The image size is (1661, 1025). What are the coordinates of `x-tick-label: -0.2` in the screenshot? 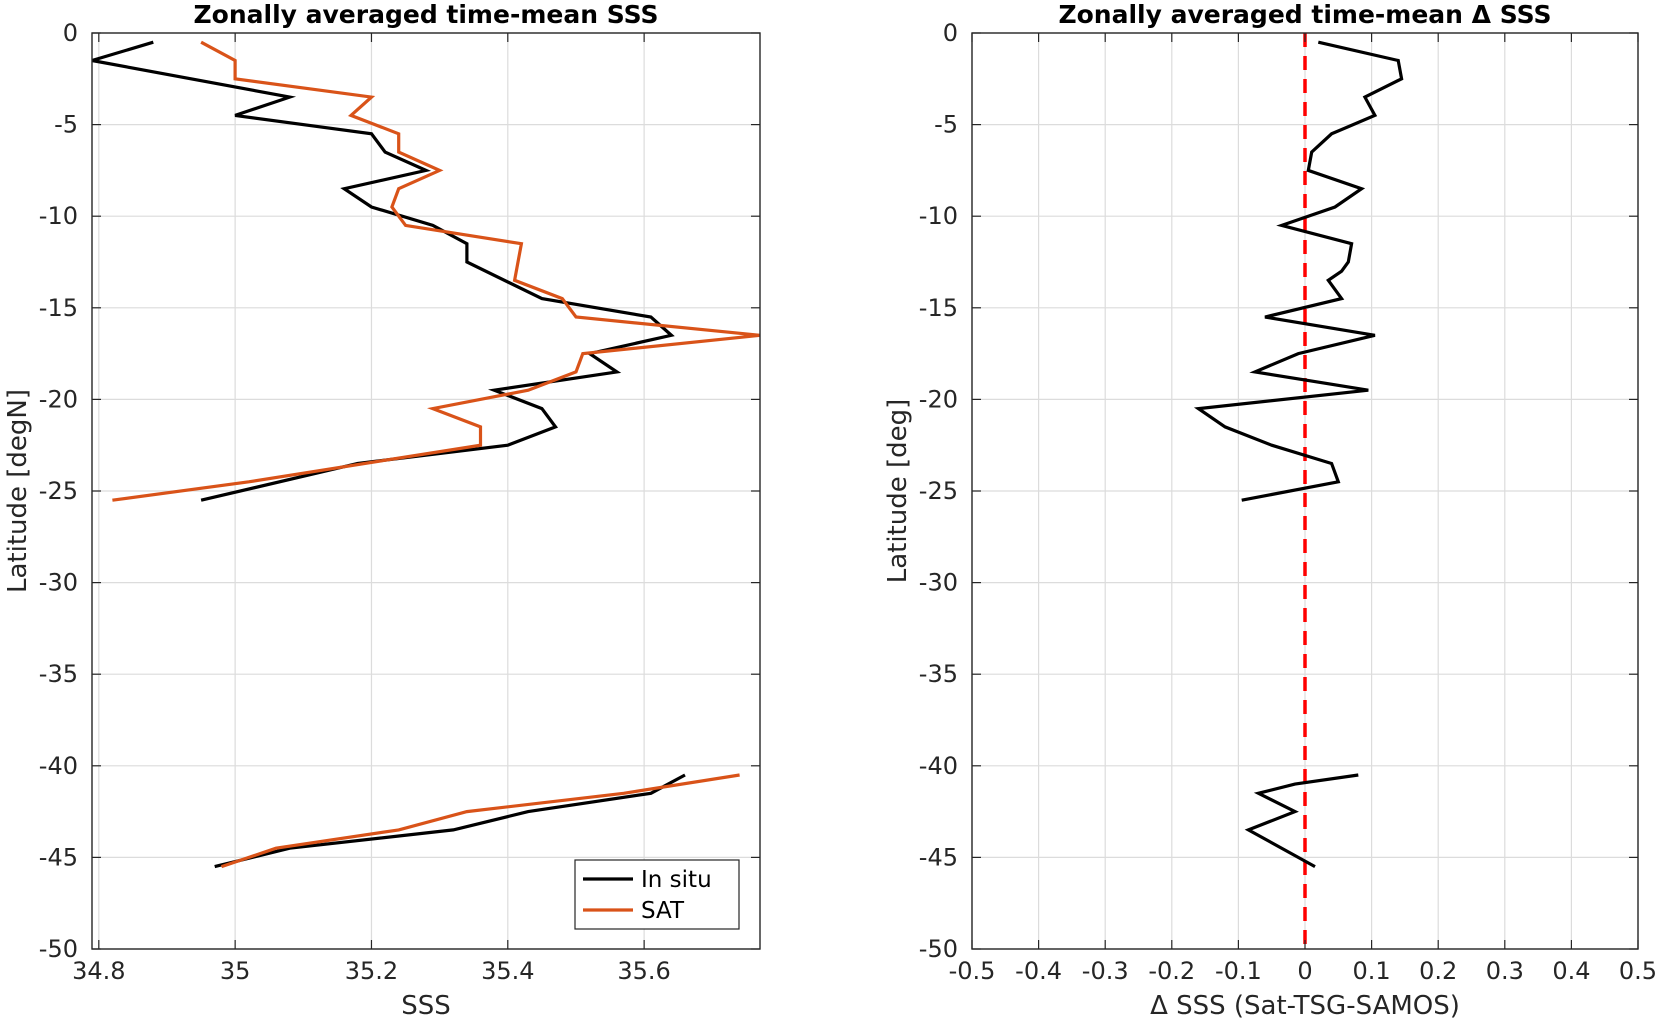 It's located at (1171, 971).